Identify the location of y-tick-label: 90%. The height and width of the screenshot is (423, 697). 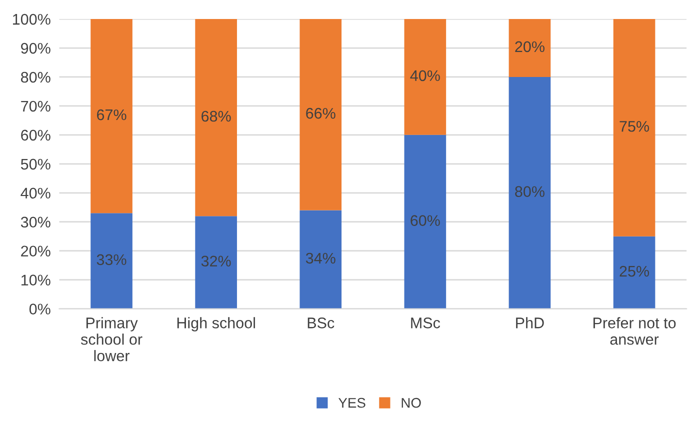
(35, 48).